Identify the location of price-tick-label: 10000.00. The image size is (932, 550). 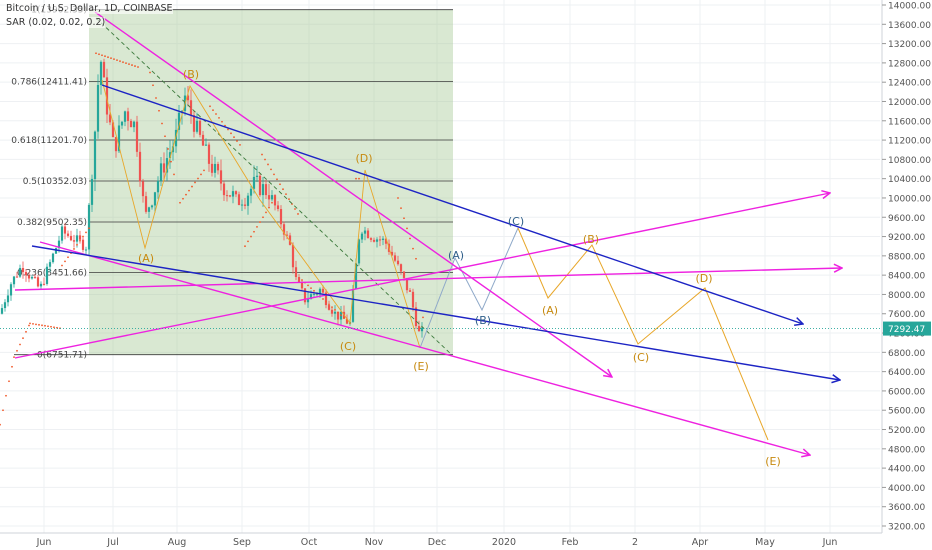
(909, 199).